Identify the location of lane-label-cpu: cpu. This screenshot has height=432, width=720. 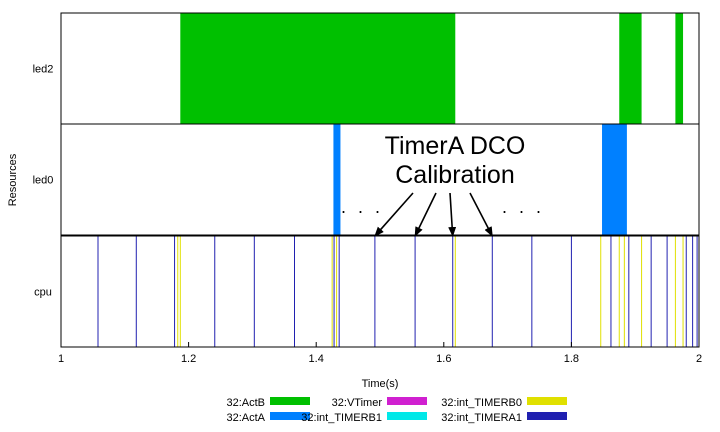
(43, 293).